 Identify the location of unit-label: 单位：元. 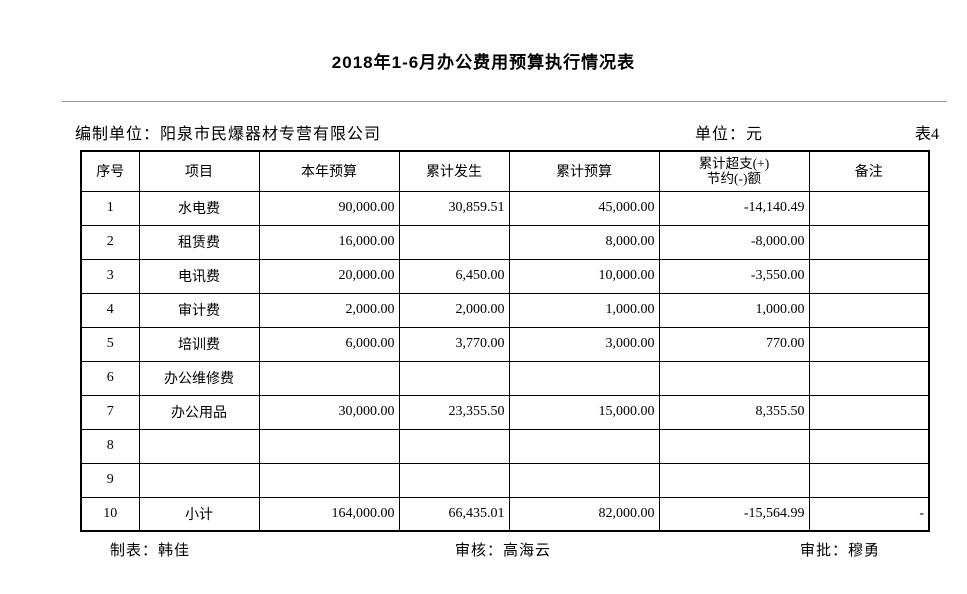
(729, 134).